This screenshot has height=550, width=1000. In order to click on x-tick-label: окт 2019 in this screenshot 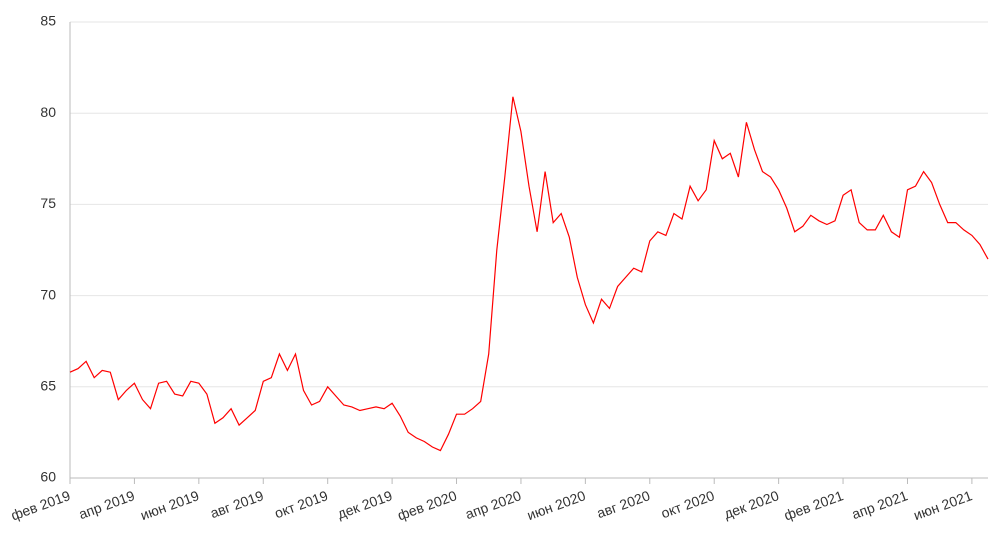, I will do `click(301, 504)`.